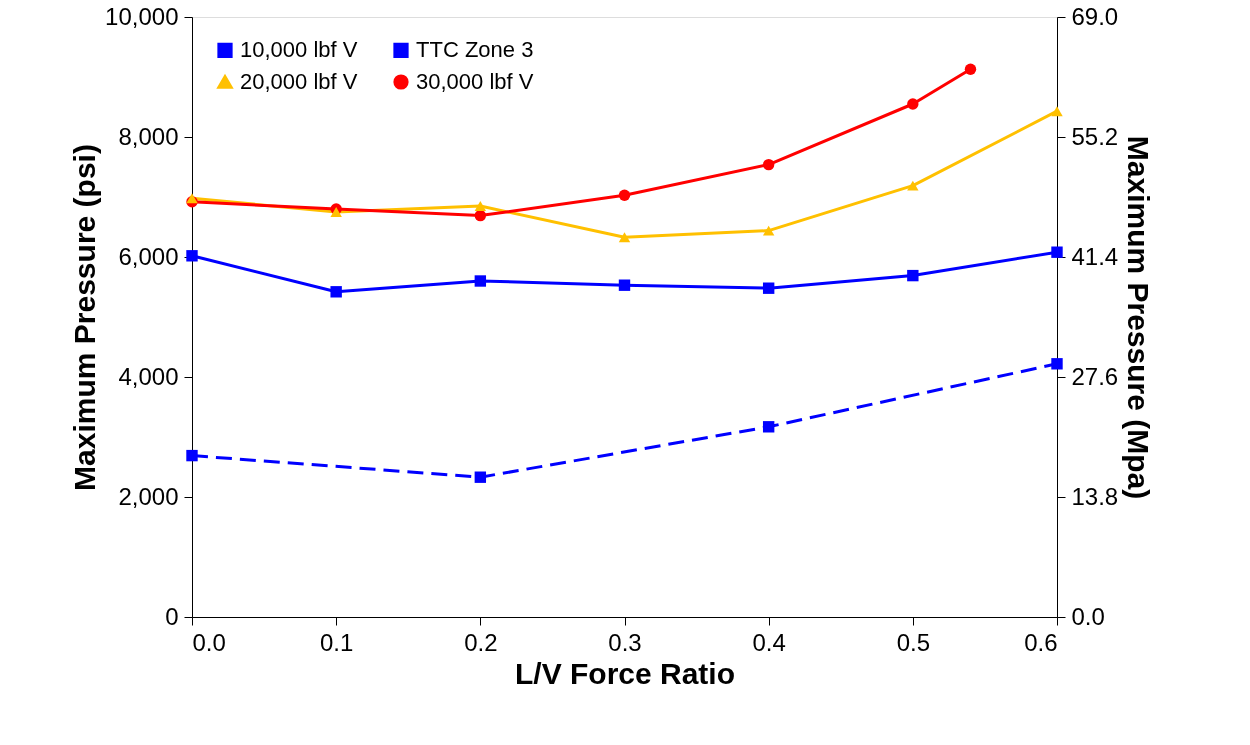  Describe the element at coordinates (148, 376) in the screenshot. I see `y-tick-label: 4,000` at that location.